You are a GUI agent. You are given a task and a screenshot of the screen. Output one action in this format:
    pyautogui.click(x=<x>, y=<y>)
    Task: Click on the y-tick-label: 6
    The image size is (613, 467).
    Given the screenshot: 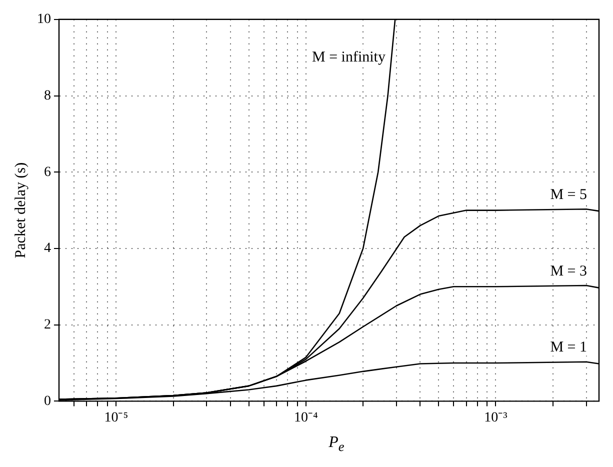 What is the action you would take?
    pyautogui.click(x=47, y=172)
    